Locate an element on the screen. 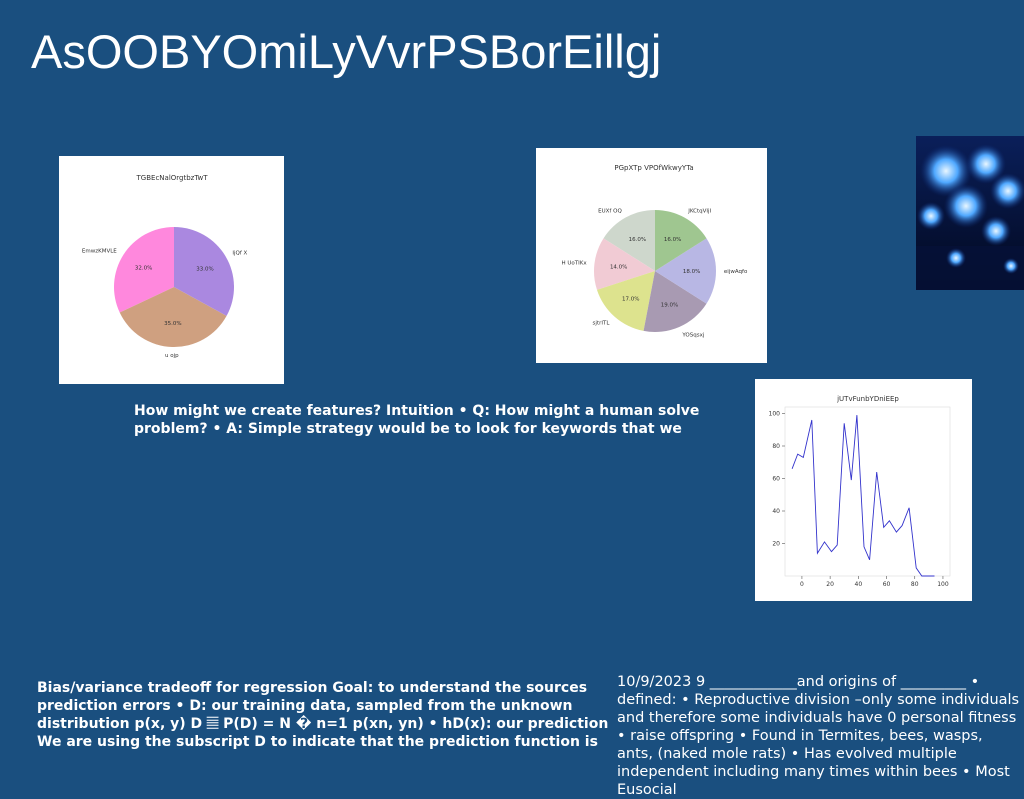  line-chart-xtick-label-0: 0 is located at coordinates (802, 584).